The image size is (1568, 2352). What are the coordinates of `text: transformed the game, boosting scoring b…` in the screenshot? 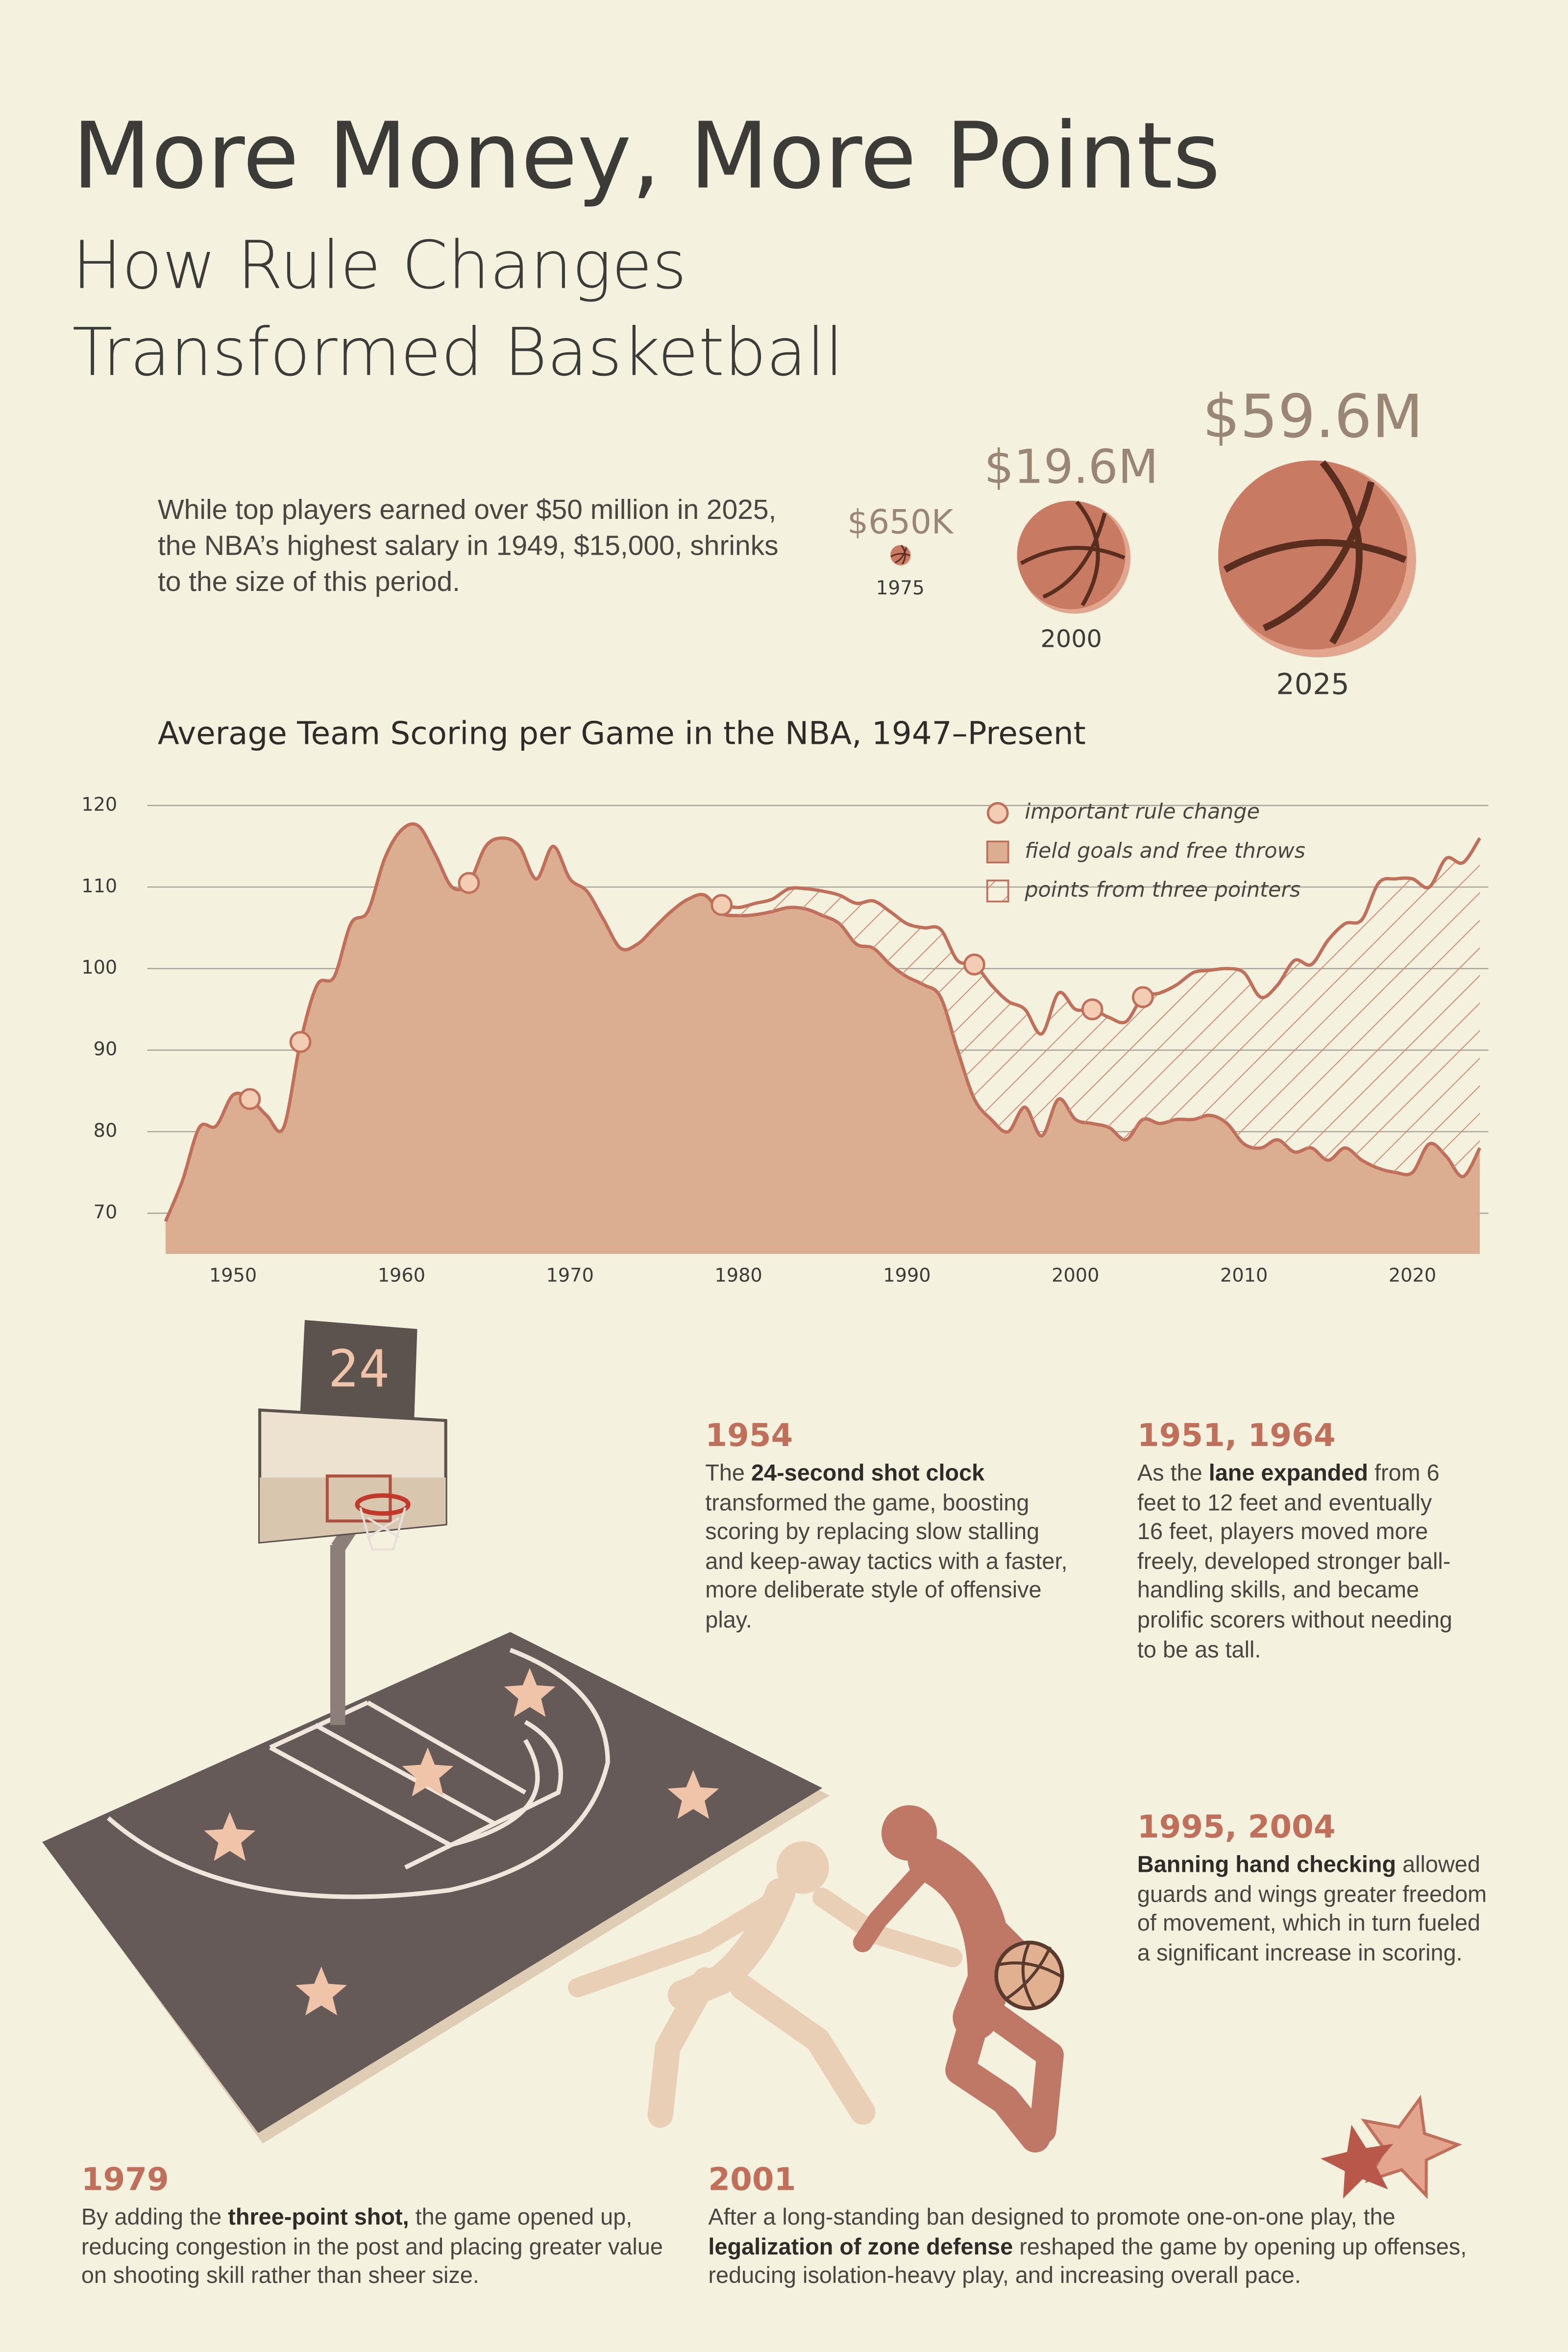 It's located at (886, 1562).